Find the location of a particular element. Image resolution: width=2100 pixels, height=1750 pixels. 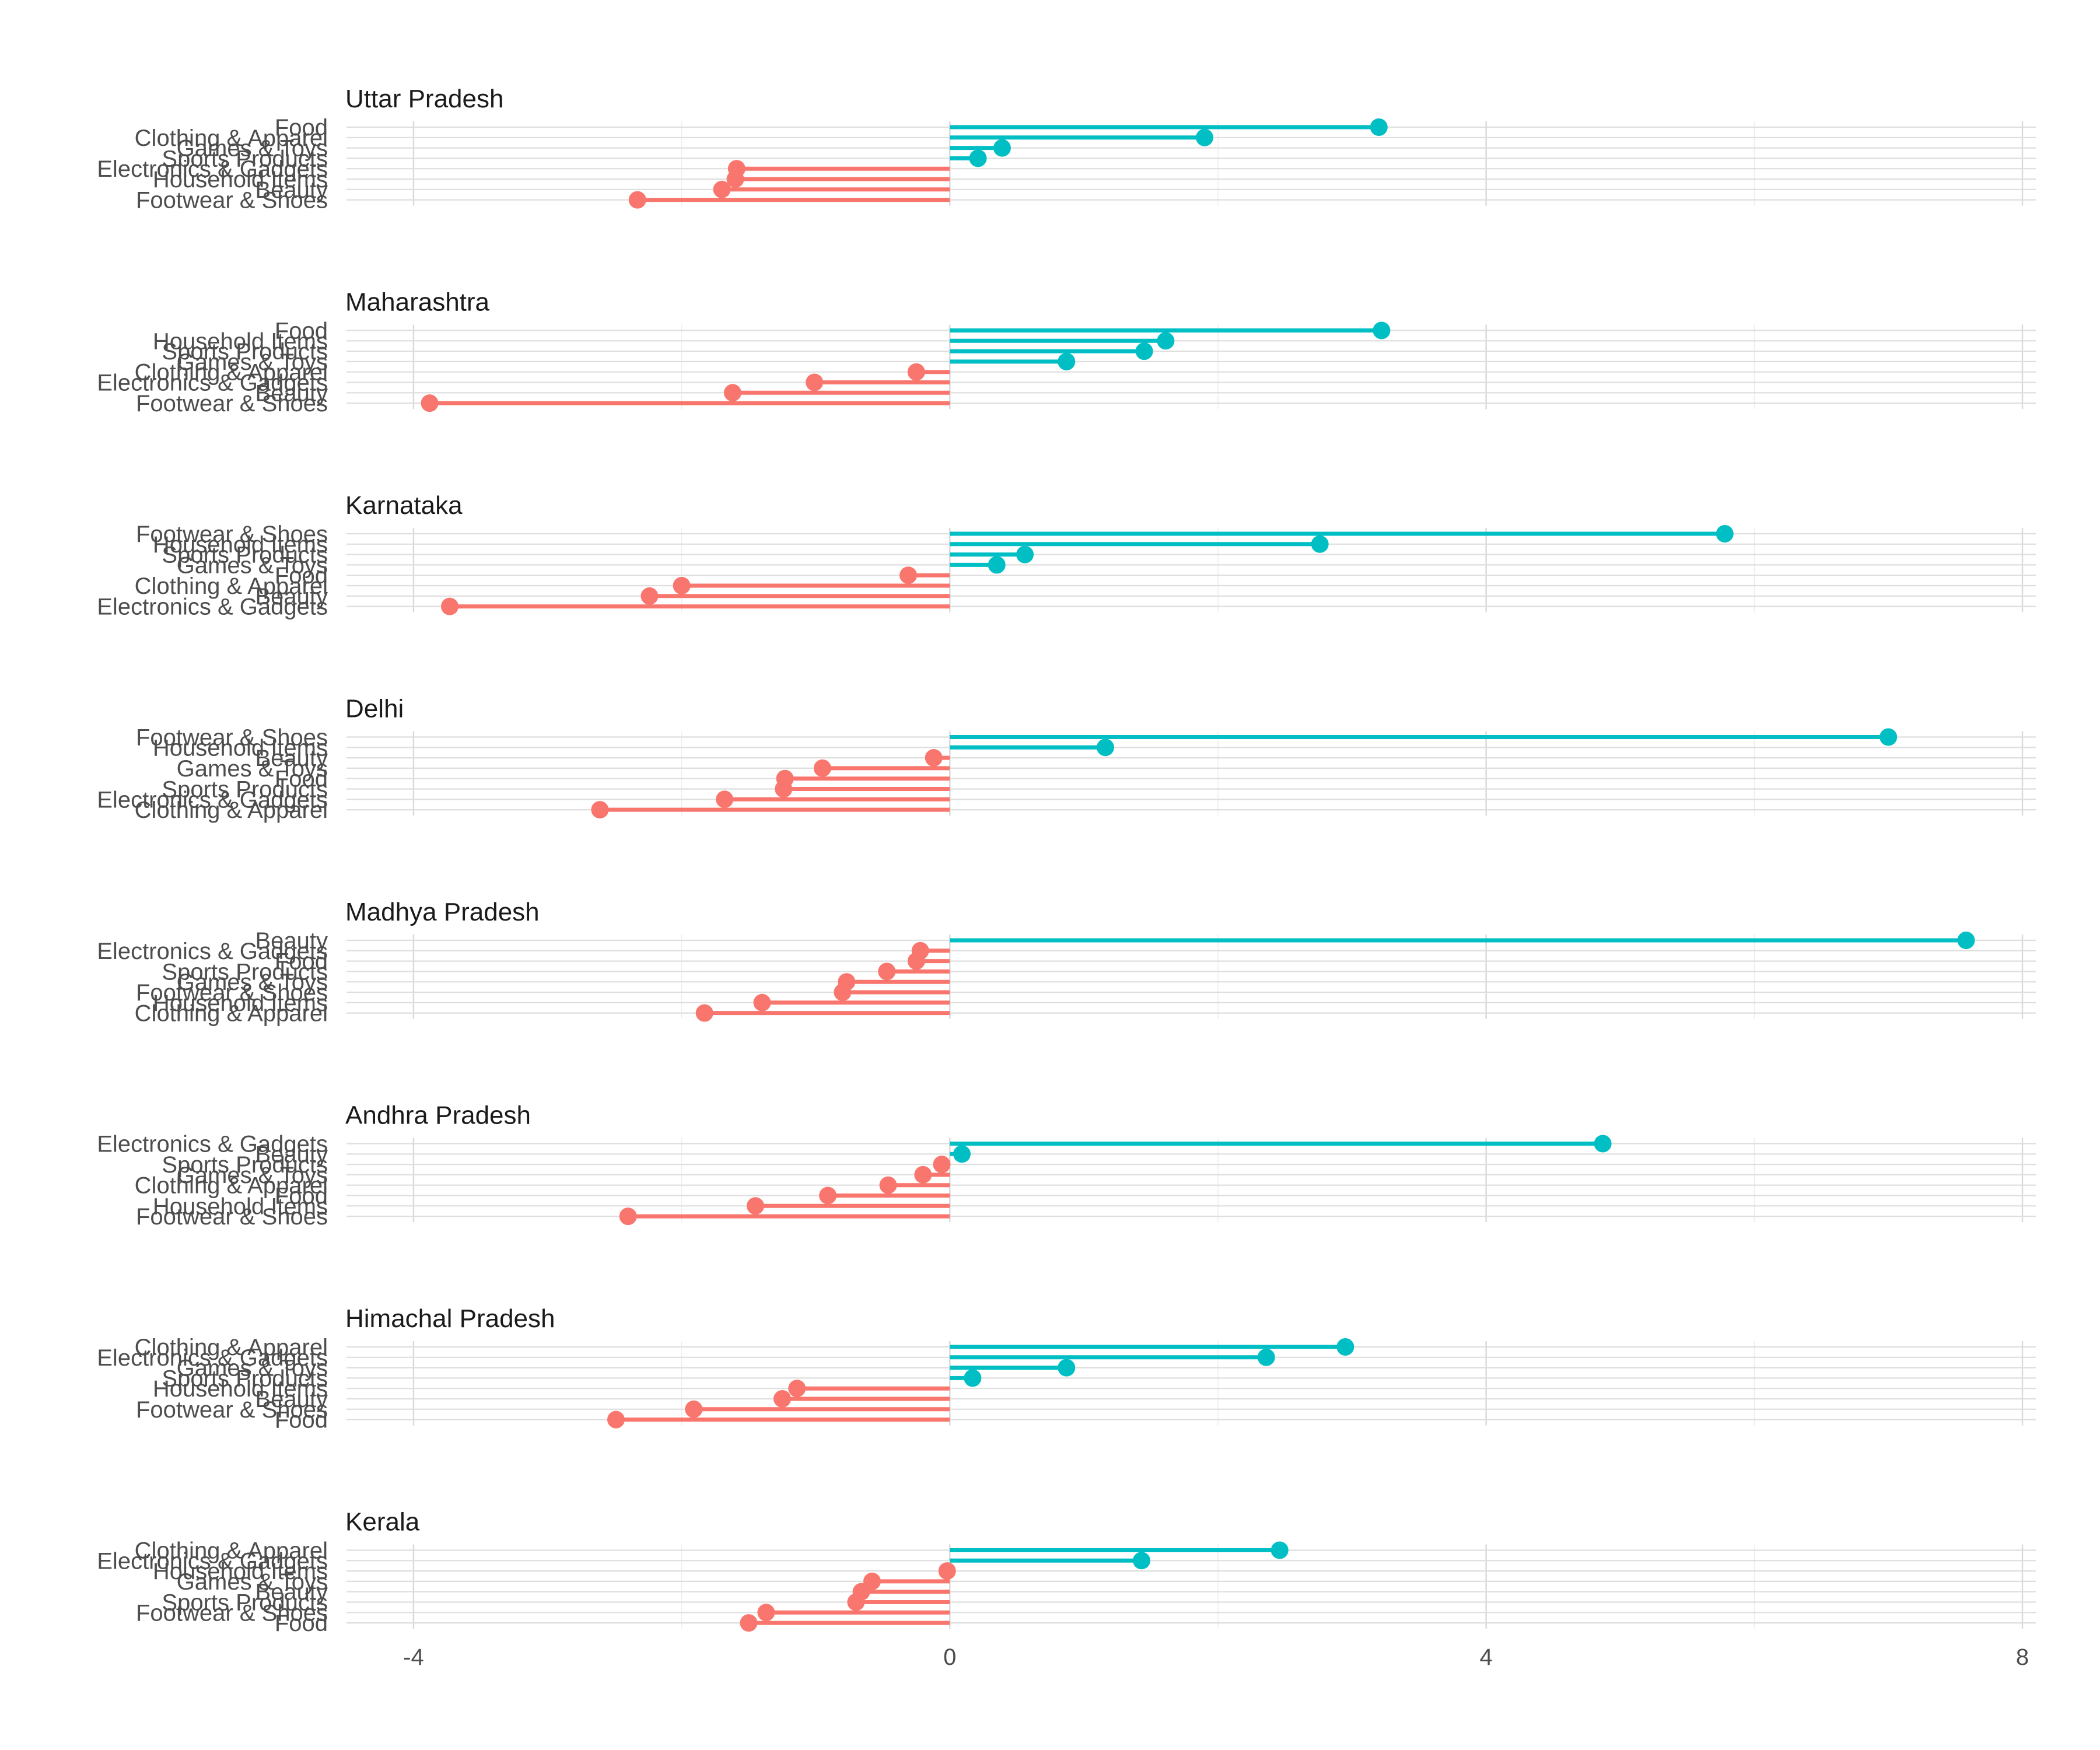

panel-title: Delhi is located at coordinates (374, 709).